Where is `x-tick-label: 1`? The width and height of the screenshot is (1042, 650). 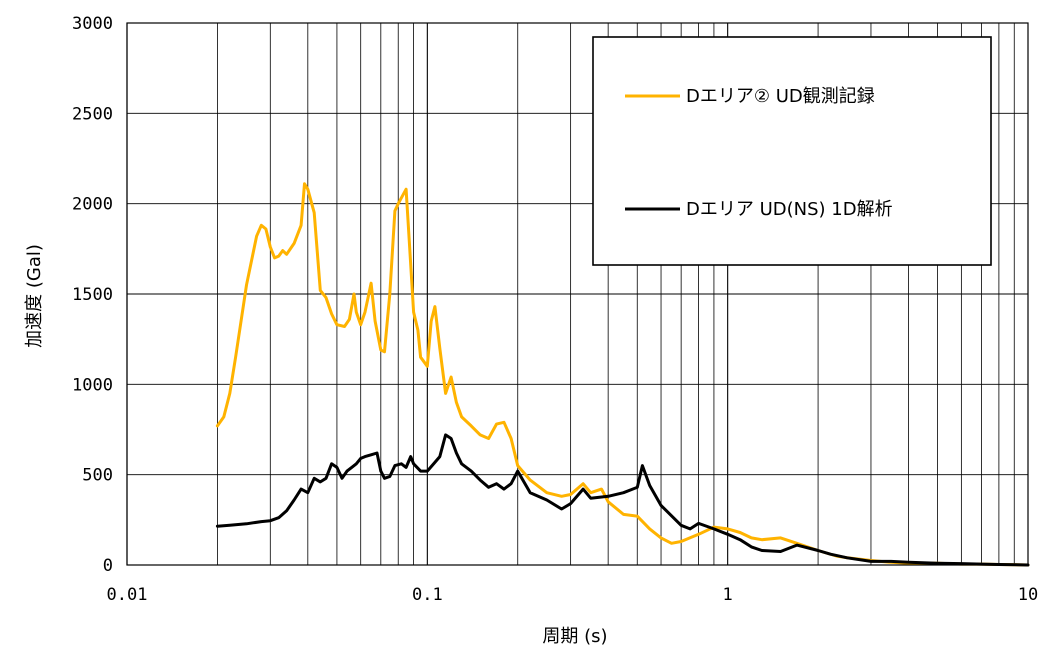
x-tick-label: 1 is located at coordinates (728, 595).